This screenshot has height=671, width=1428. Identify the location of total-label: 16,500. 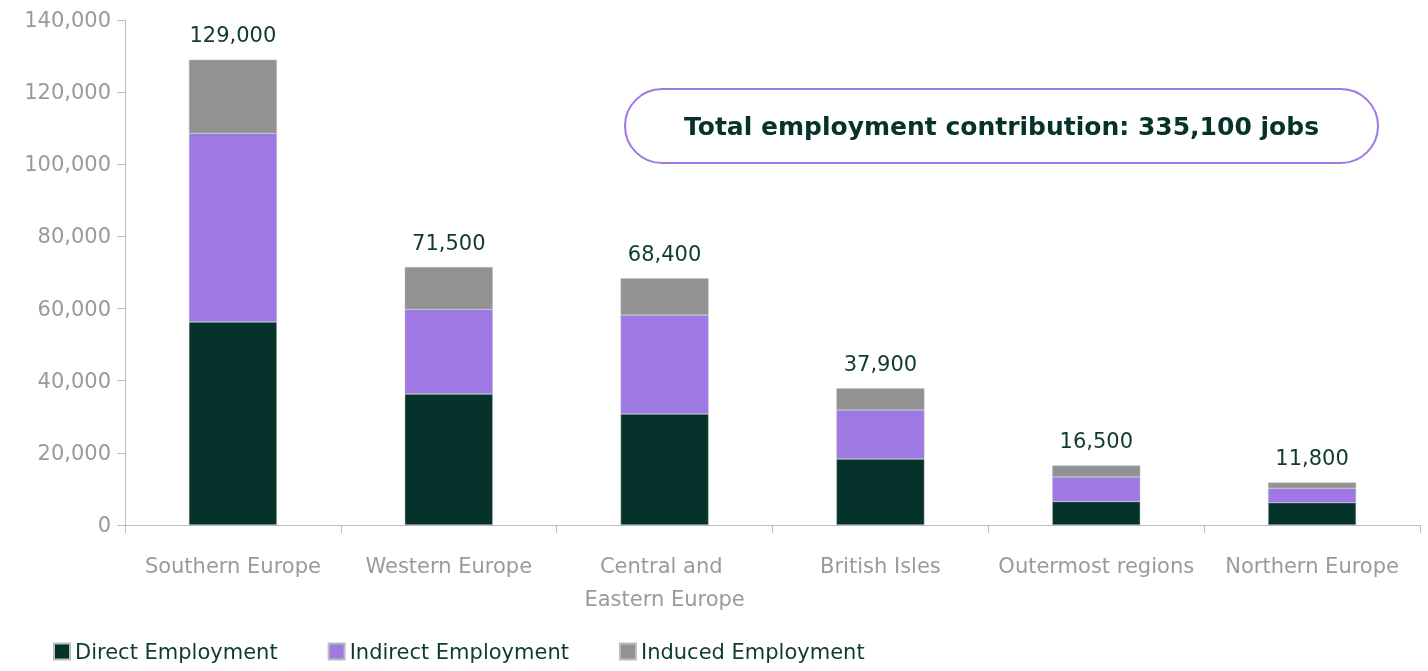
(1096, 440).